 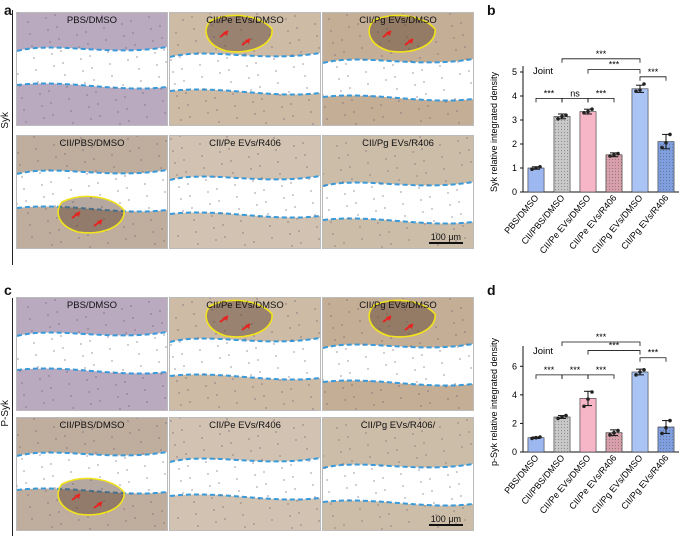 I want to click on row-label-psyk: P-Syk, so click(x=5, y=413).